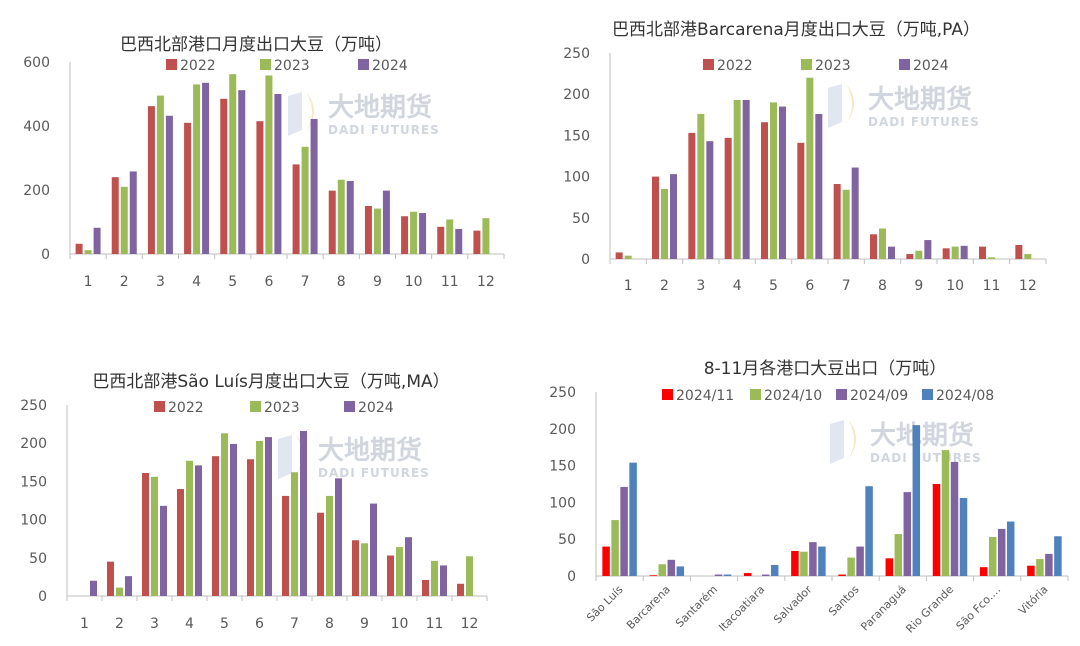 This screenshot has width=1080, height=646. What do you see at coordinates (804, 563) in the screenshot?
I see `chart-3-bar-2024/10-Salvador` at bounding box center [804, 563].